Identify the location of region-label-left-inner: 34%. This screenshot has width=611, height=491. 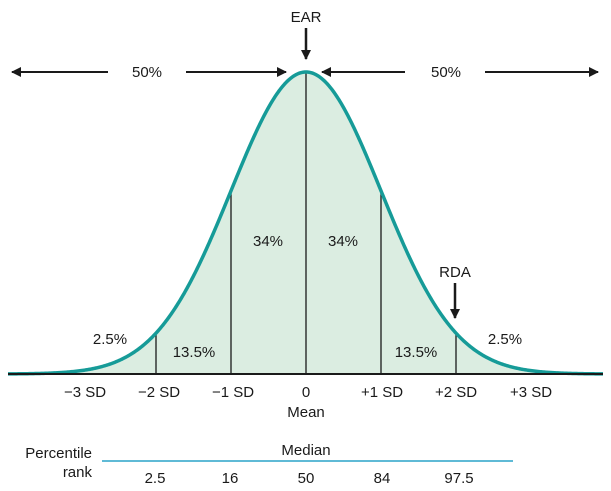
(268, 241).